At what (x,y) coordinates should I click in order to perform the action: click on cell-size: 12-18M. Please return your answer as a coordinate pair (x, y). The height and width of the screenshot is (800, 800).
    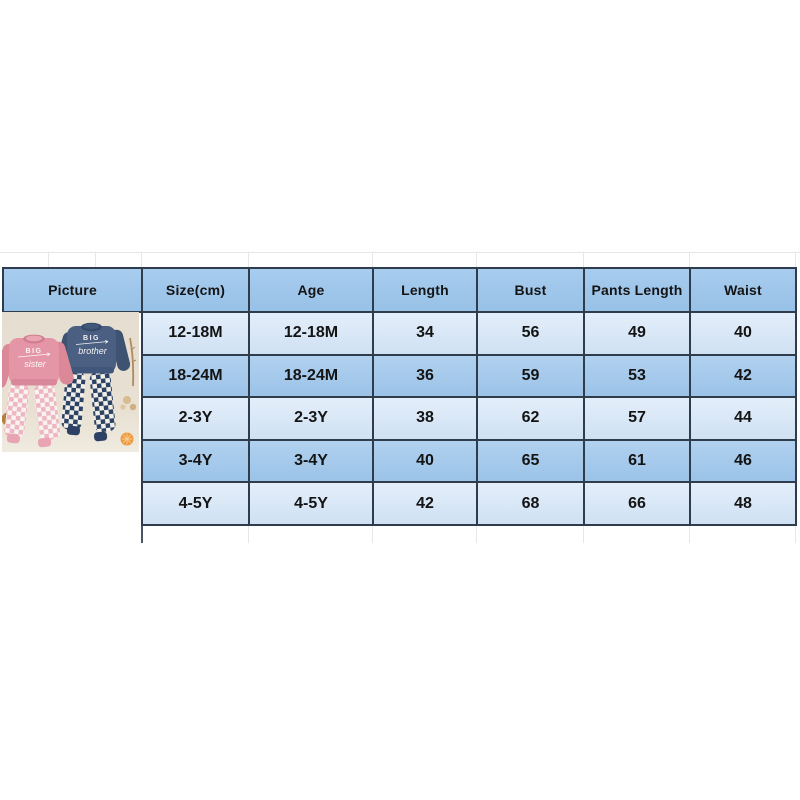
    Looking at the image, I should click on (195, 333).